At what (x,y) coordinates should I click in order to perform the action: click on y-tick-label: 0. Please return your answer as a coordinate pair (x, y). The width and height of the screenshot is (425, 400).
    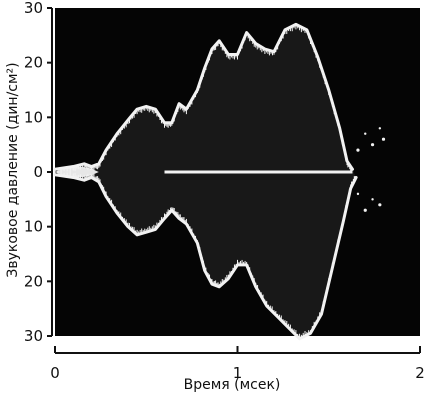
    Looking at the image, I should click on (38, 172).